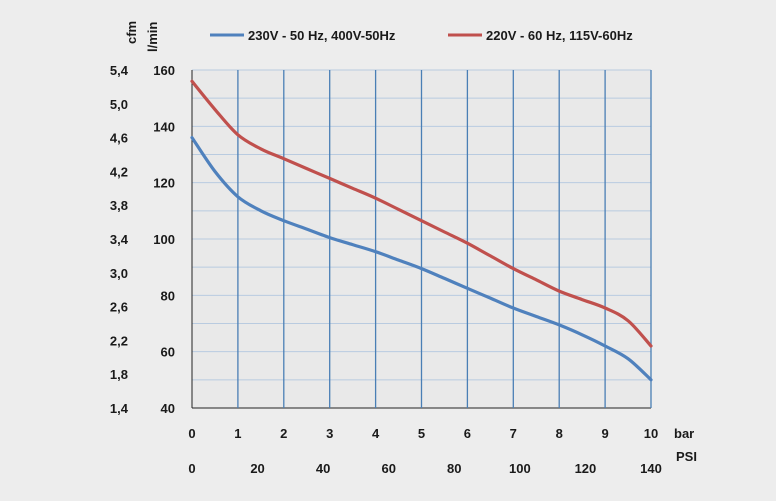  Describe the element at coordinates (152, 37) in the screenshot. I see `lmin-unit-label: l/min` at that location.